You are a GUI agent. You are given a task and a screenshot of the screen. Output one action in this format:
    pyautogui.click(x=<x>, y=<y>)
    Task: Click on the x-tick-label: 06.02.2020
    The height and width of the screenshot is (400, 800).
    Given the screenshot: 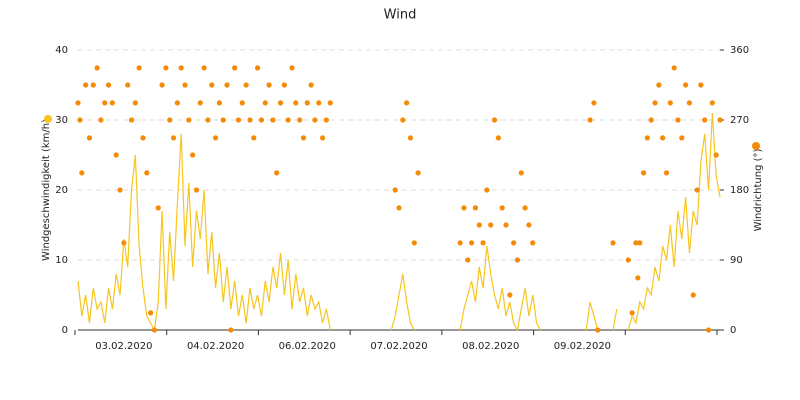 What is the action you would take?
    pyautogui.click(x=307, y=346)
    